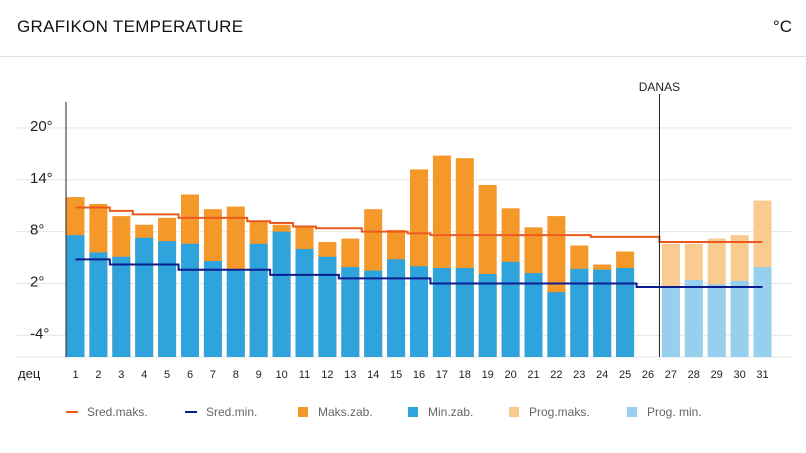 The width and height of the screenshot is (806, 453). I want to click on x-tick-label: 15, so click(396, 375).